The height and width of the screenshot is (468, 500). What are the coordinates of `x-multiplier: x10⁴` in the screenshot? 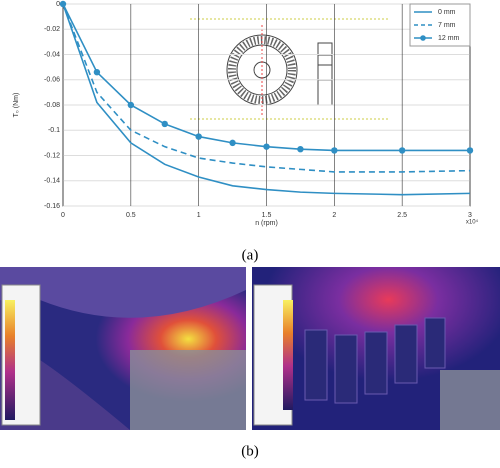 It's located at (472, 222).